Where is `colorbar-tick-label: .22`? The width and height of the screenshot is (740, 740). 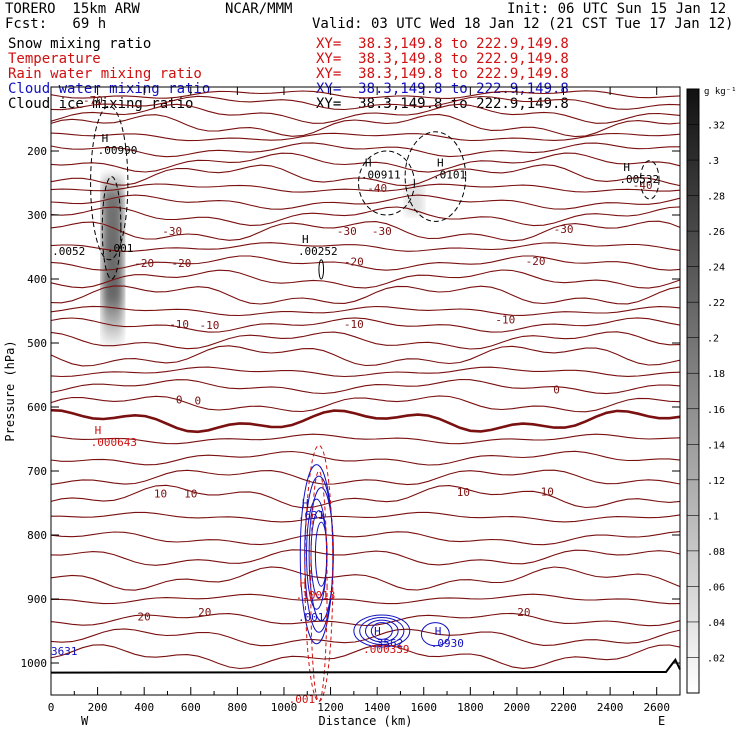
colorbar-tick-label: .22 is located at coordinates (716, 303).